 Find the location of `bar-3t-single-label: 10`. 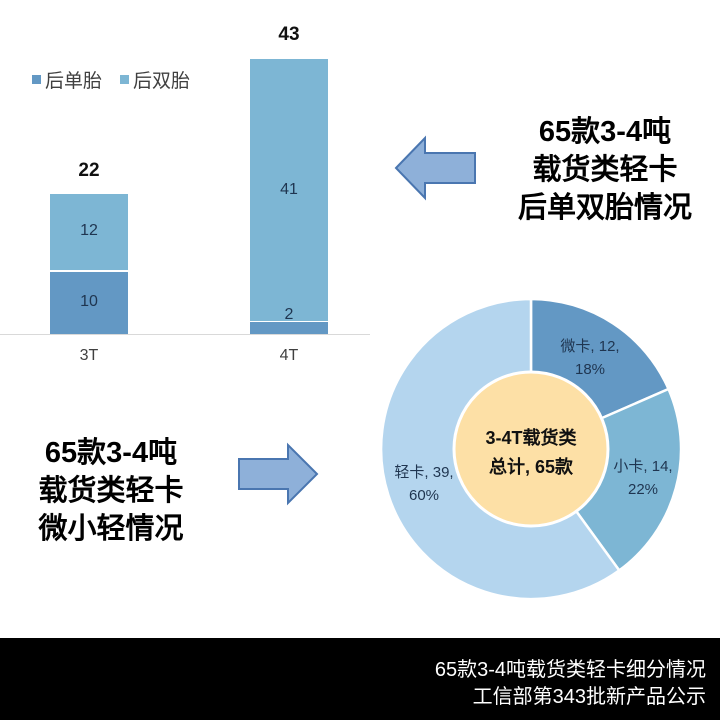

bar-3t-single-label: 10 is located at coordinates (89, 301).